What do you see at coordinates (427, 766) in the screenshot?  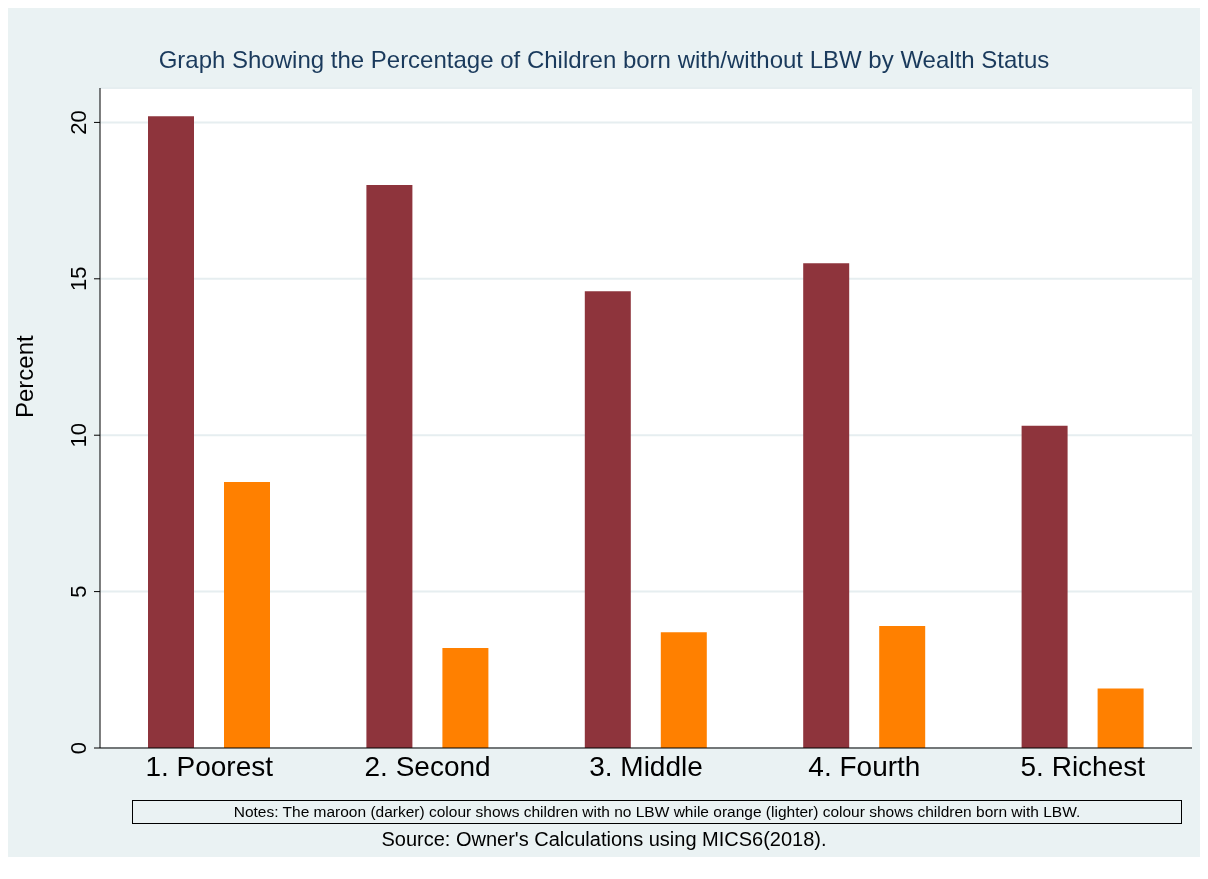 I see `x-tick-label: 2. Second` at bounding box center [427, 766].